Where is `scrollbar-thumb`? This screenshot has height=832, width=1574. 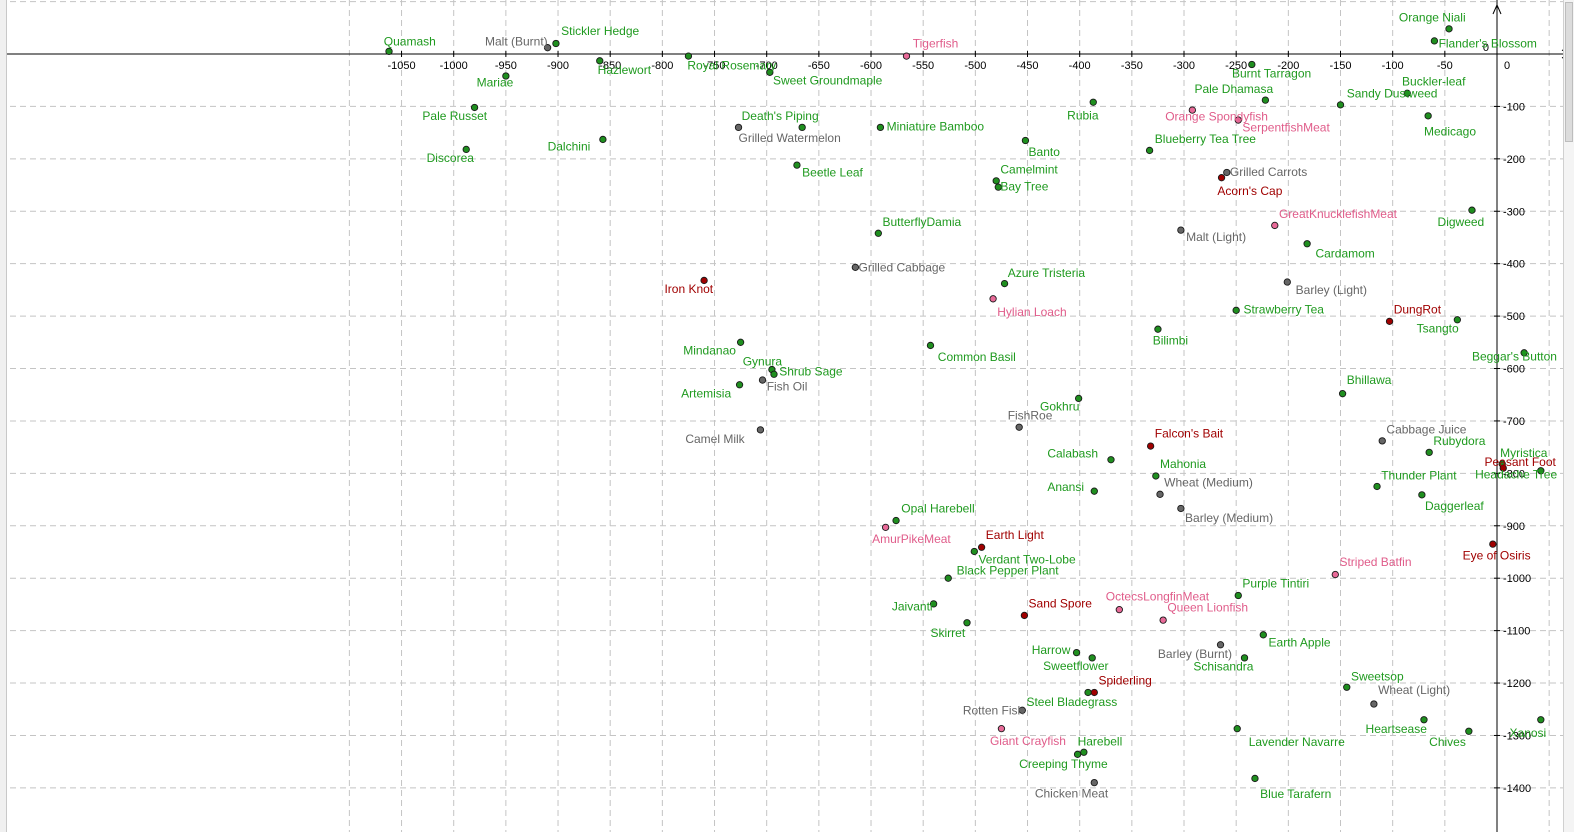
scrollbar-thumb is located at coordinates (1569, 72).